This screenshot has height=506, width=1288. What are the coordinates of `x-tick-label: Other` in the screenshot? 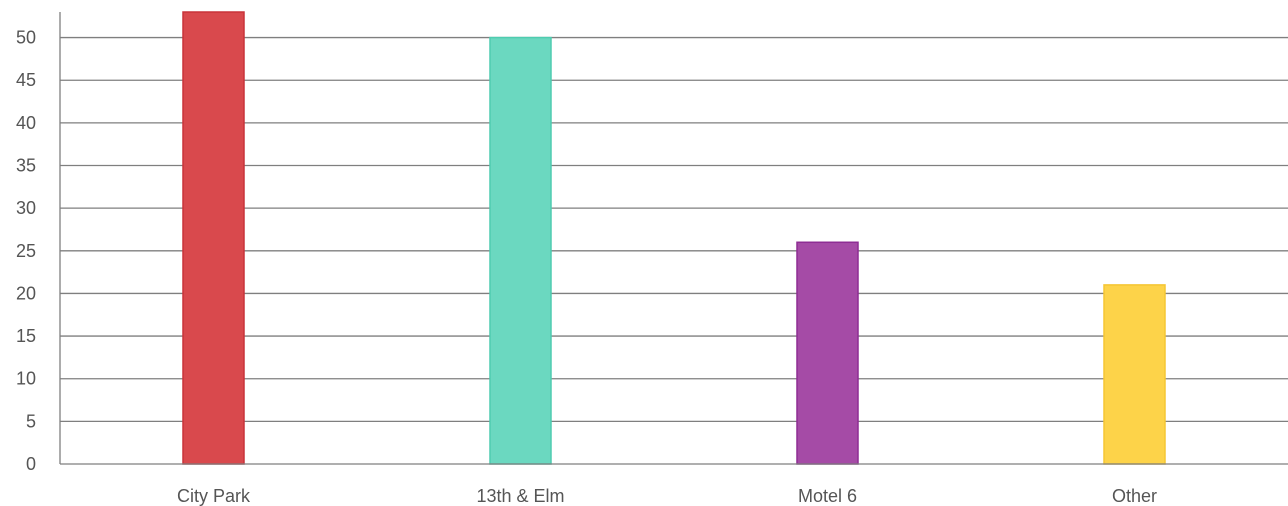 It's located at (1134, 496).